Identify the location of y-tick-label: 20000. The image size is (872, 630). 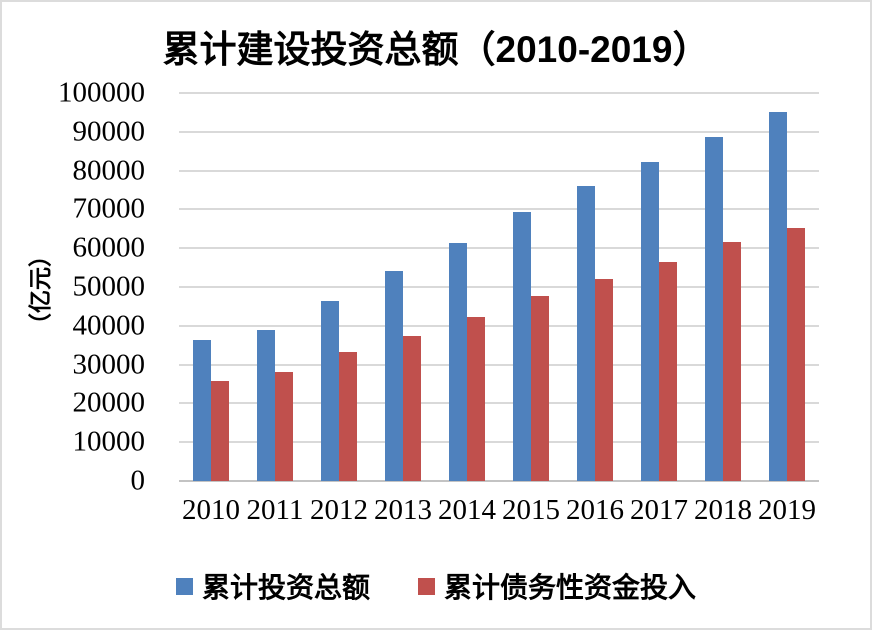
(109, 402).